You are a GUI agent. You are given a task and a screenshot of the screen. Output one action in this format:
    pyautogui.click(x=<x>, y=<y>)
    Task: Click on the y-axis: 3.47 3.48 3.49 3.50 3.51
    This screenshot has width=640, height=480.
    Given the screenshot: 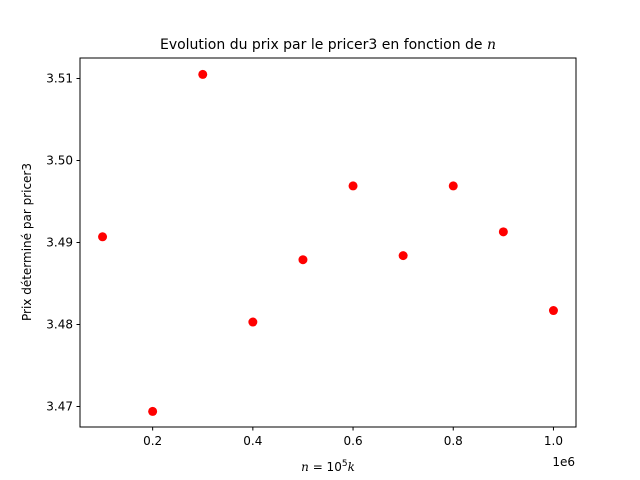 What is the action you would take?
    pyautogui.click(x=63, y=243)
    